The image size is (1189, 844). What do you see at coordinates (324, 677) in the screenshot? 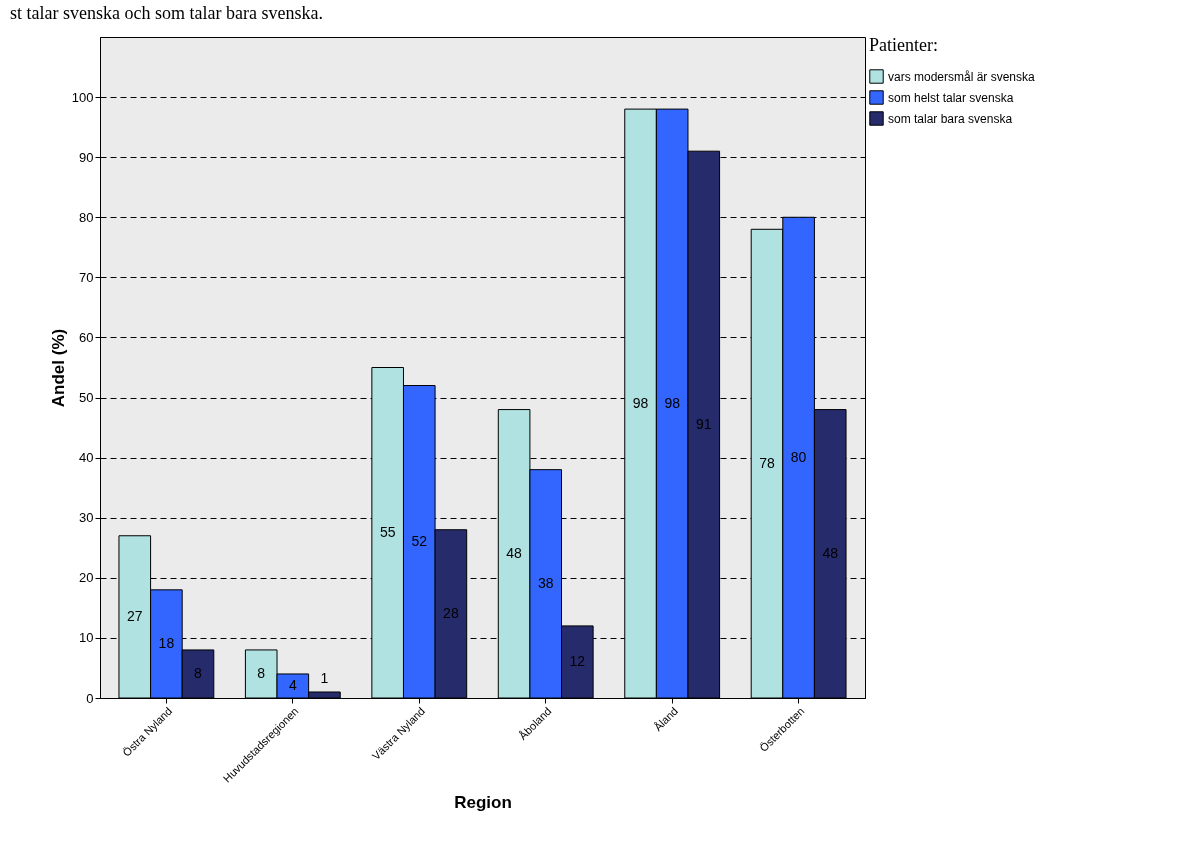
I see `data-label: 1` at bounding box center [324, 677].